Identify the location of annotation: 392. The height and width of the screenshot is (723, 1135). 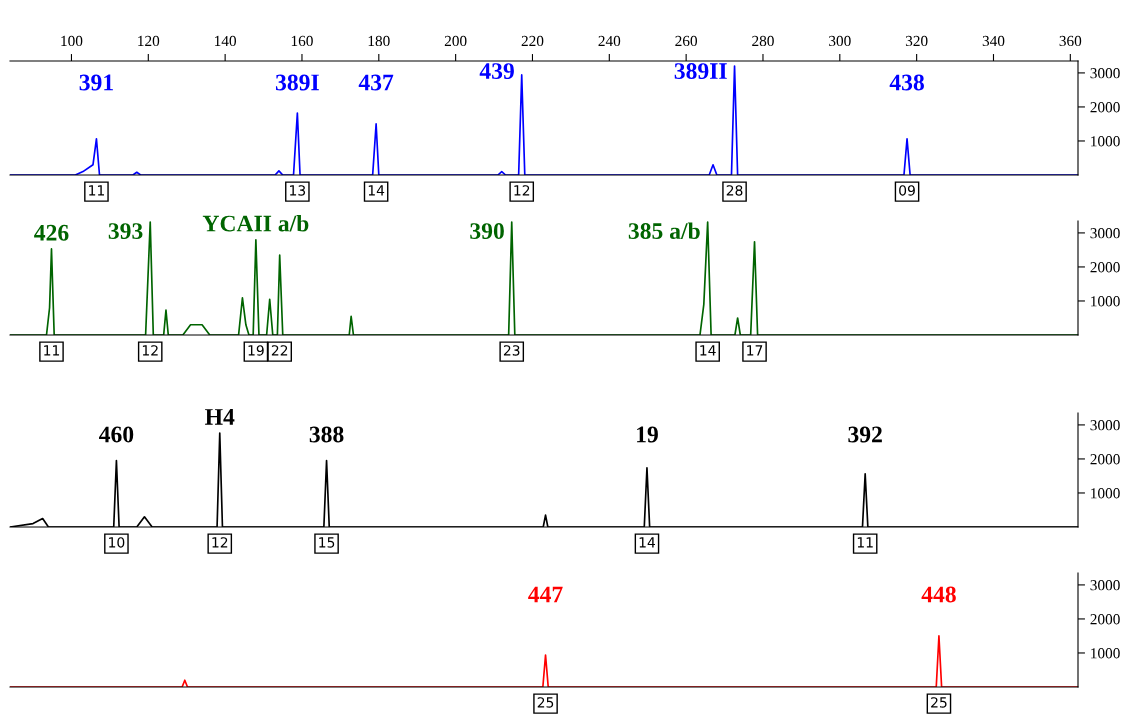
(865, 434).